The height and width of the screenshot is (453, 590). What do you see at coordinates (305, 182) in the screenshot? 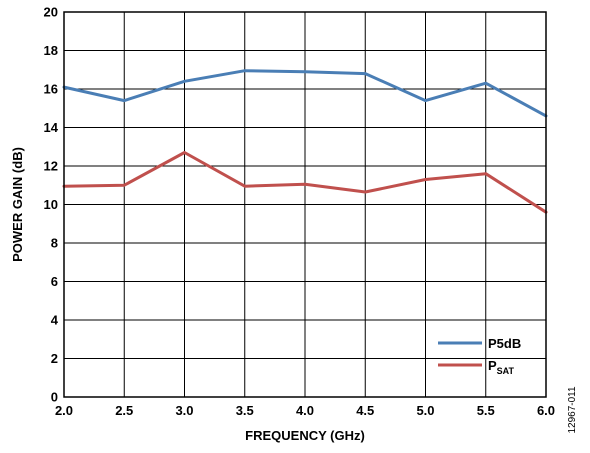
I see `series-line-psat` at bounding box center [305, 182].